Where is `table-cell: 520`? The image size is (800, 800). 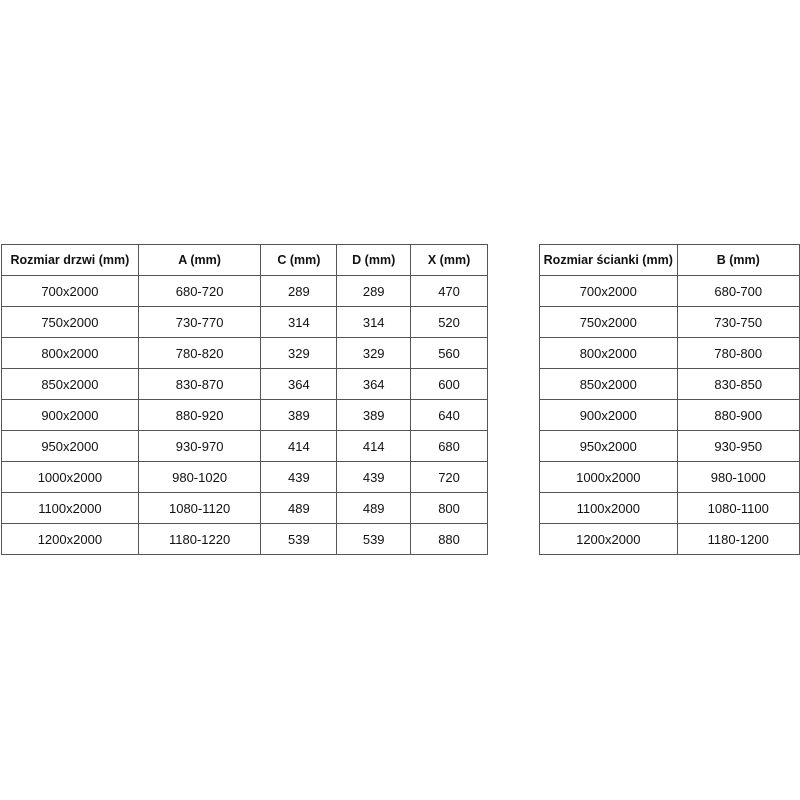 table-cell: 520 is located at coordinates (449, 322).